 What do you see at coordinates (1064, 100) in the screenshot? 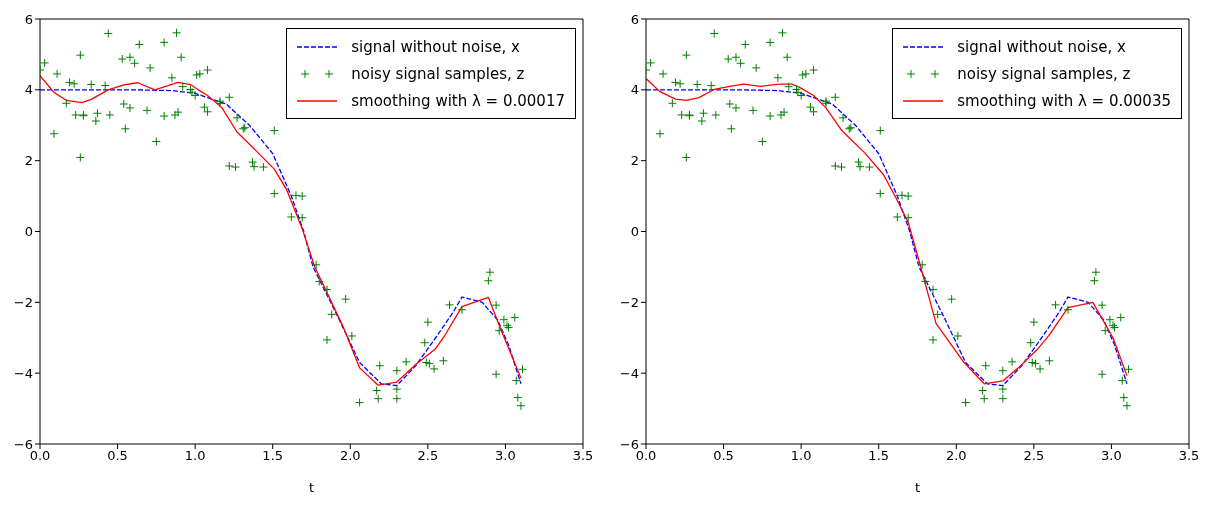
I see `legend-label: smoothing with λ = 0.00035` at bounding box center [1064, 100].